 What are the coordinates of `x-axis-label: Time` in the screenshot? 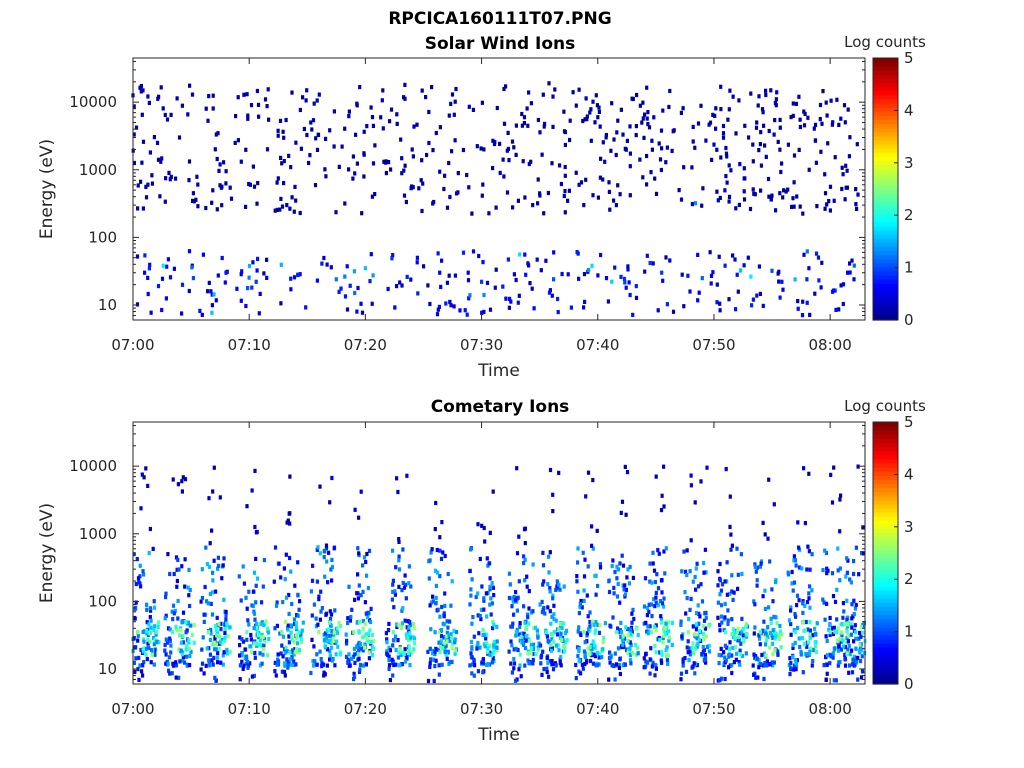 It's located at (498, 735).